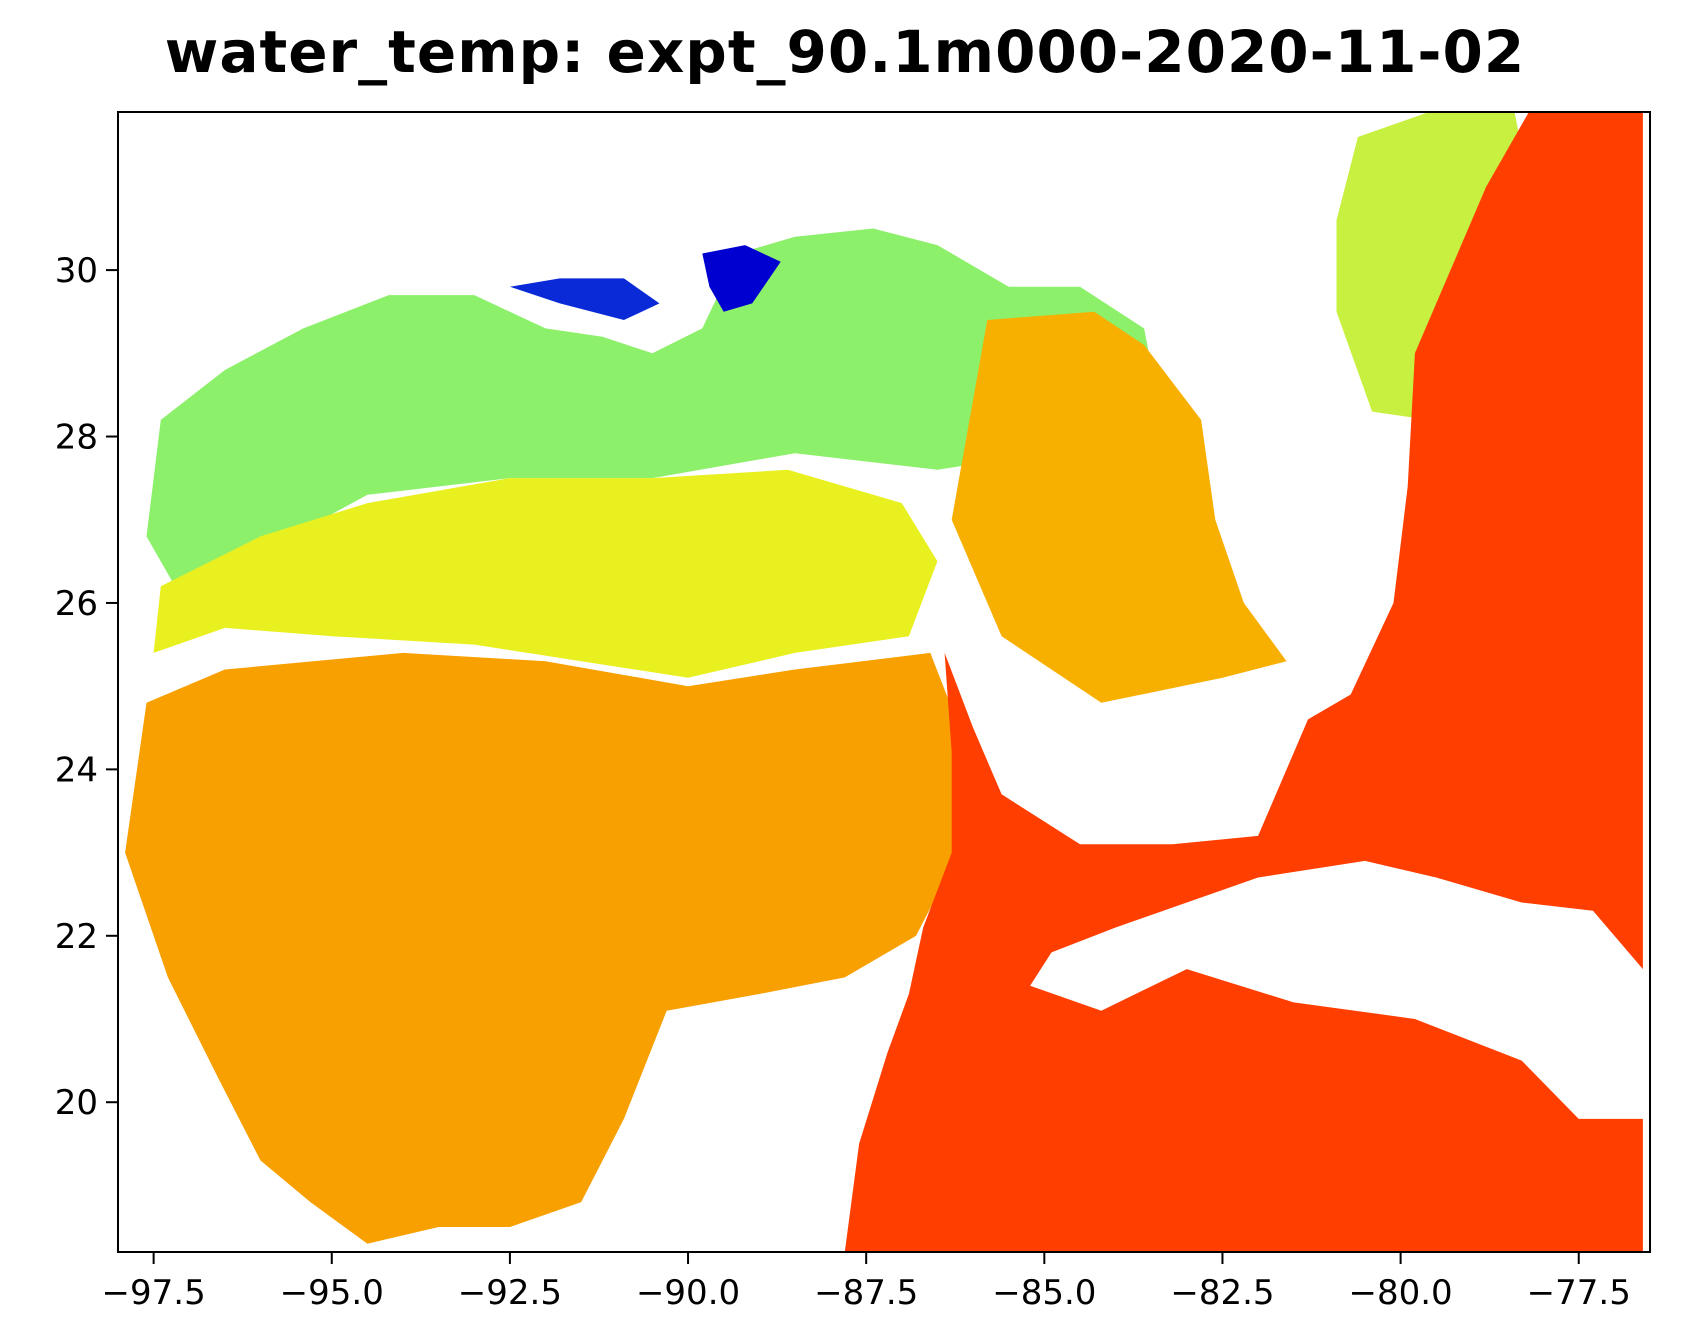 The width and height of the screenshot is (1690, 1340). I want to click on y-tick-label: 28, so click(76, 438).